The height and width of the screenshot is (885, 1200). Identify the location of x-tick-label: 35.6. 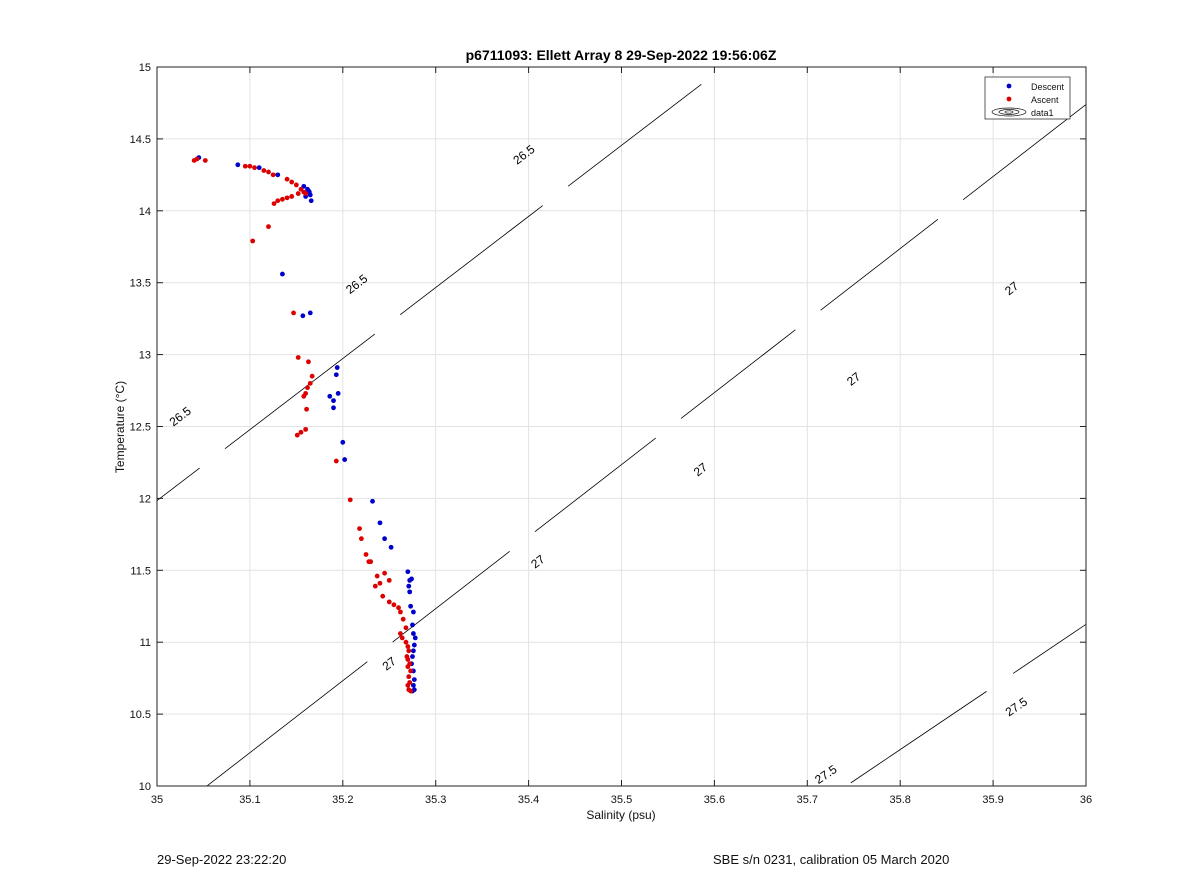
(714, 800).